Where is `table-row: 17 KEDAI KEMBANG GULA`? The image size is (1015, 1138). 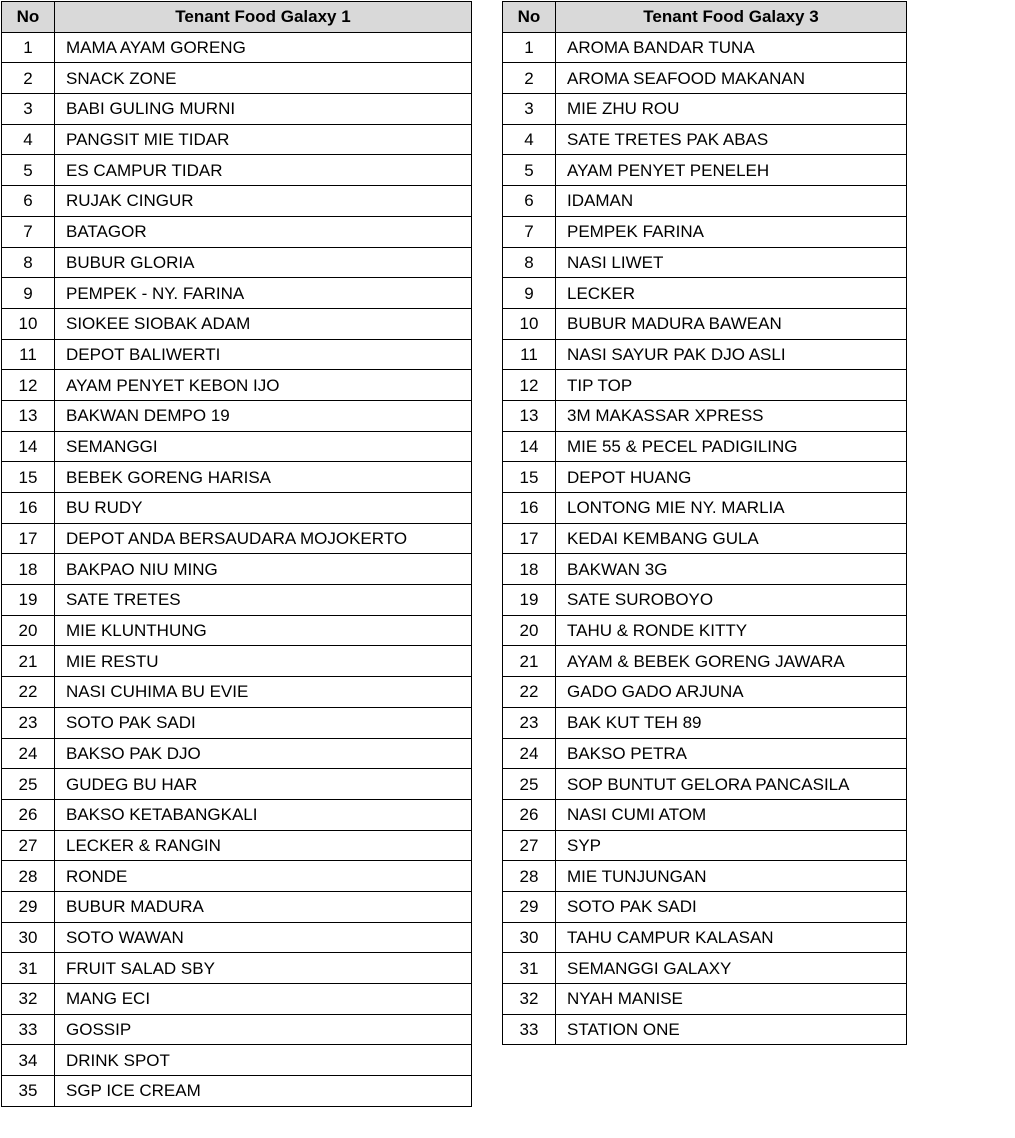
table-row: 17 KEDAI KEMBANG GULA is located at coordinates (704, 538).